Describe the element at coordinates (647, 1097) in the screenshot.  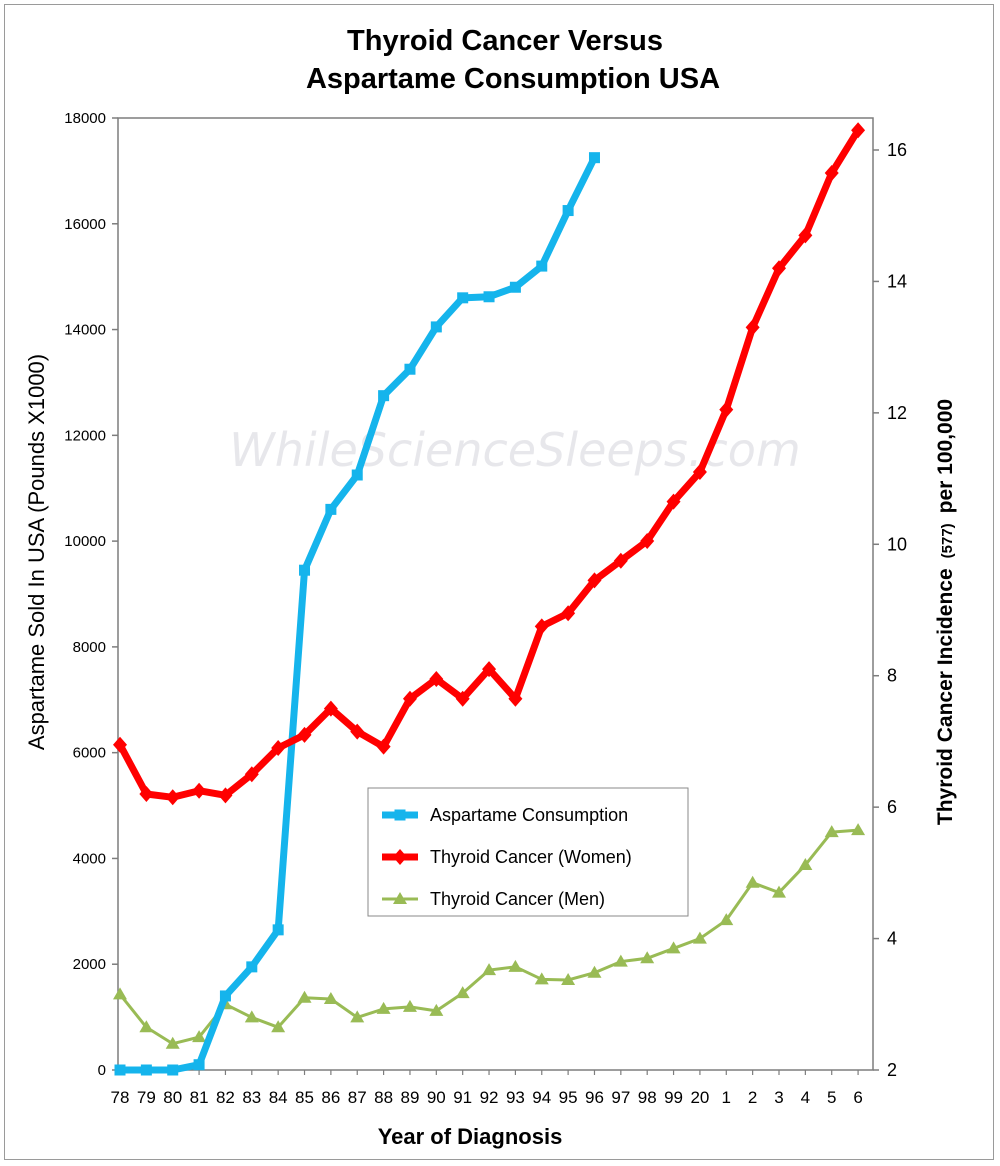
I see `x-tick-label: 98` at that location.